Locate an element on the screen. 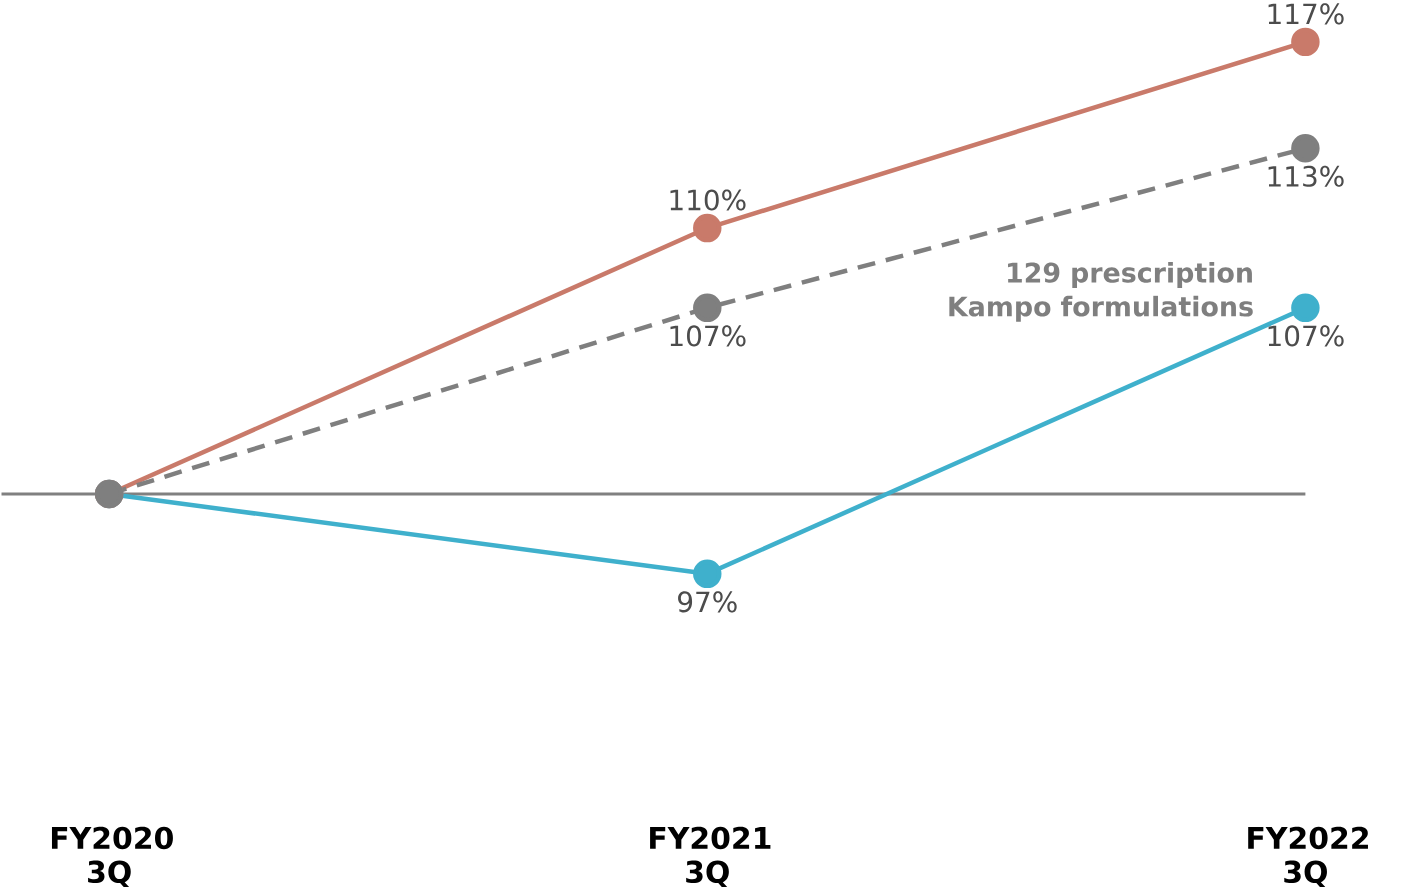  series-label: 129 prescription Kampo formulations is located at coordinates (1101, 291).